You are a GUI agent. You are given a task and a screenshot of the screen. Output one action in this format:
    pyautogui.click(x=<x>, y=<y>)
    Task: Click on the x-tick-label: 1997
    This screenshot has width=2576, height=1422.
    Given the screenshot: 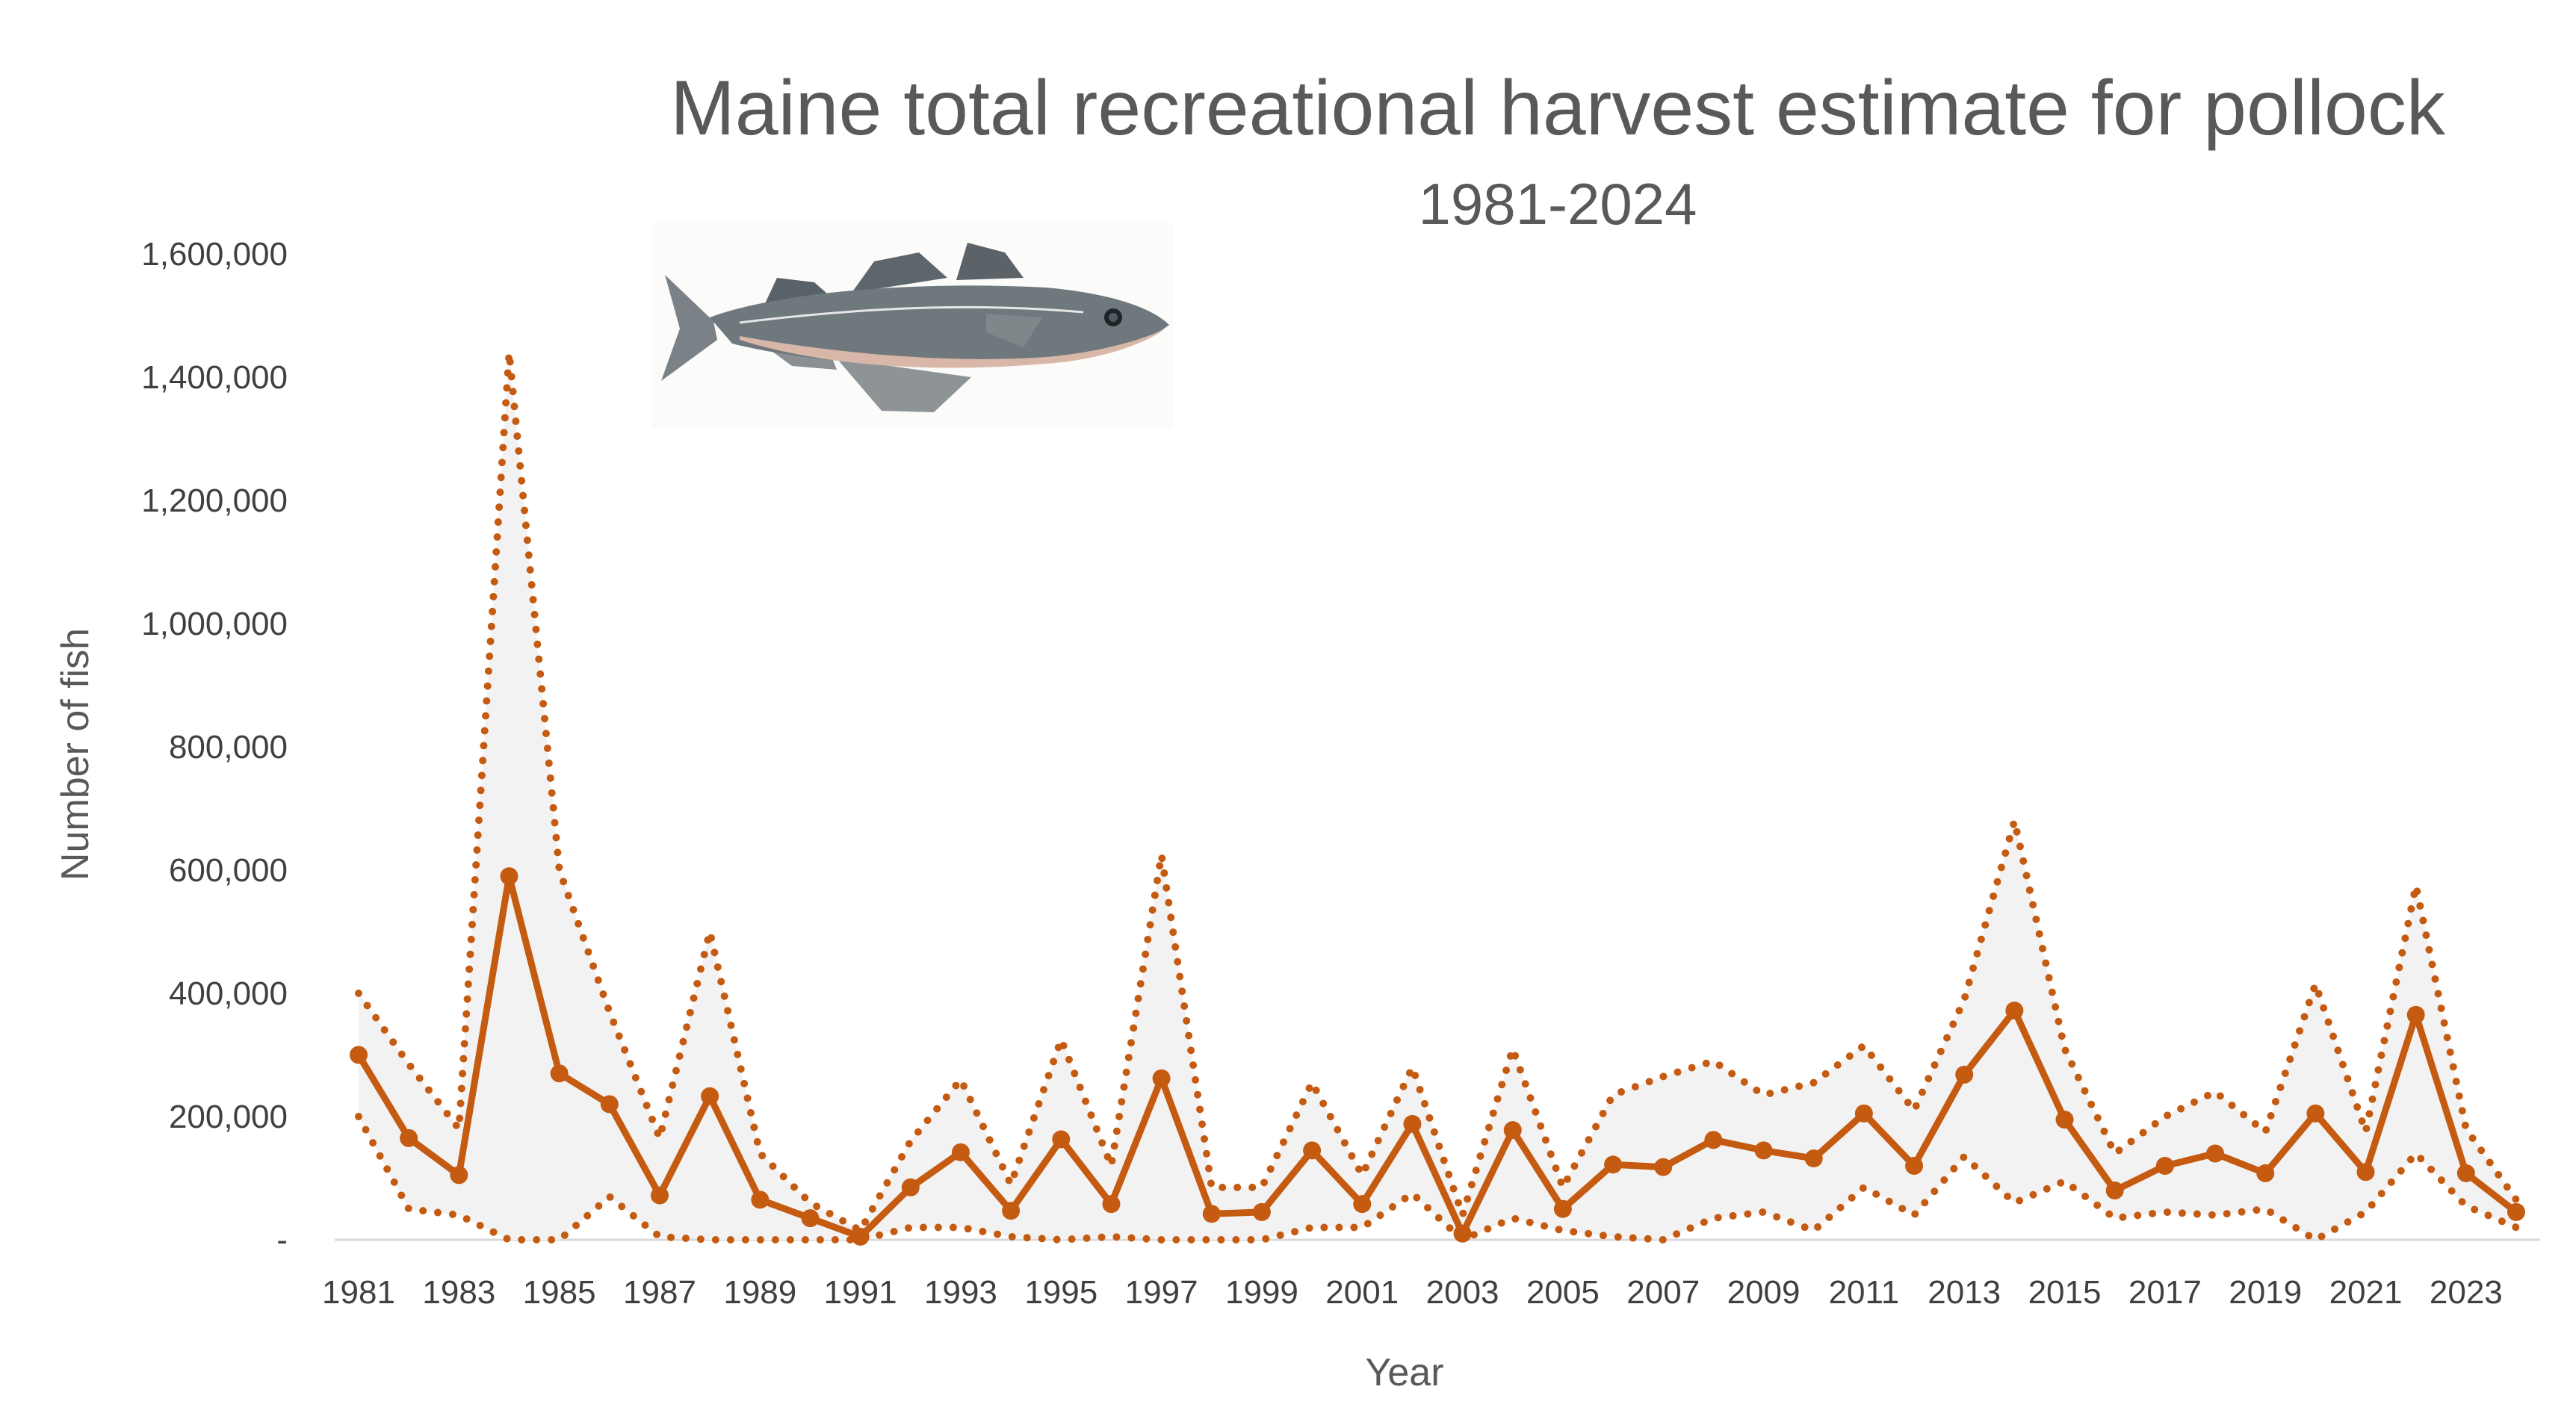 What is the action you would take?
    pyautogui.click(x=1161, y=1292)
    